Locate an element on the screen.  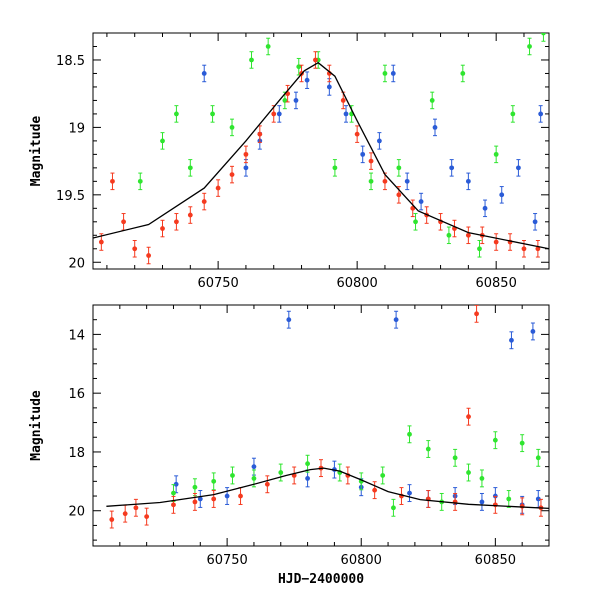
y-tick-label: 19 is located at coordinates (76, 128).